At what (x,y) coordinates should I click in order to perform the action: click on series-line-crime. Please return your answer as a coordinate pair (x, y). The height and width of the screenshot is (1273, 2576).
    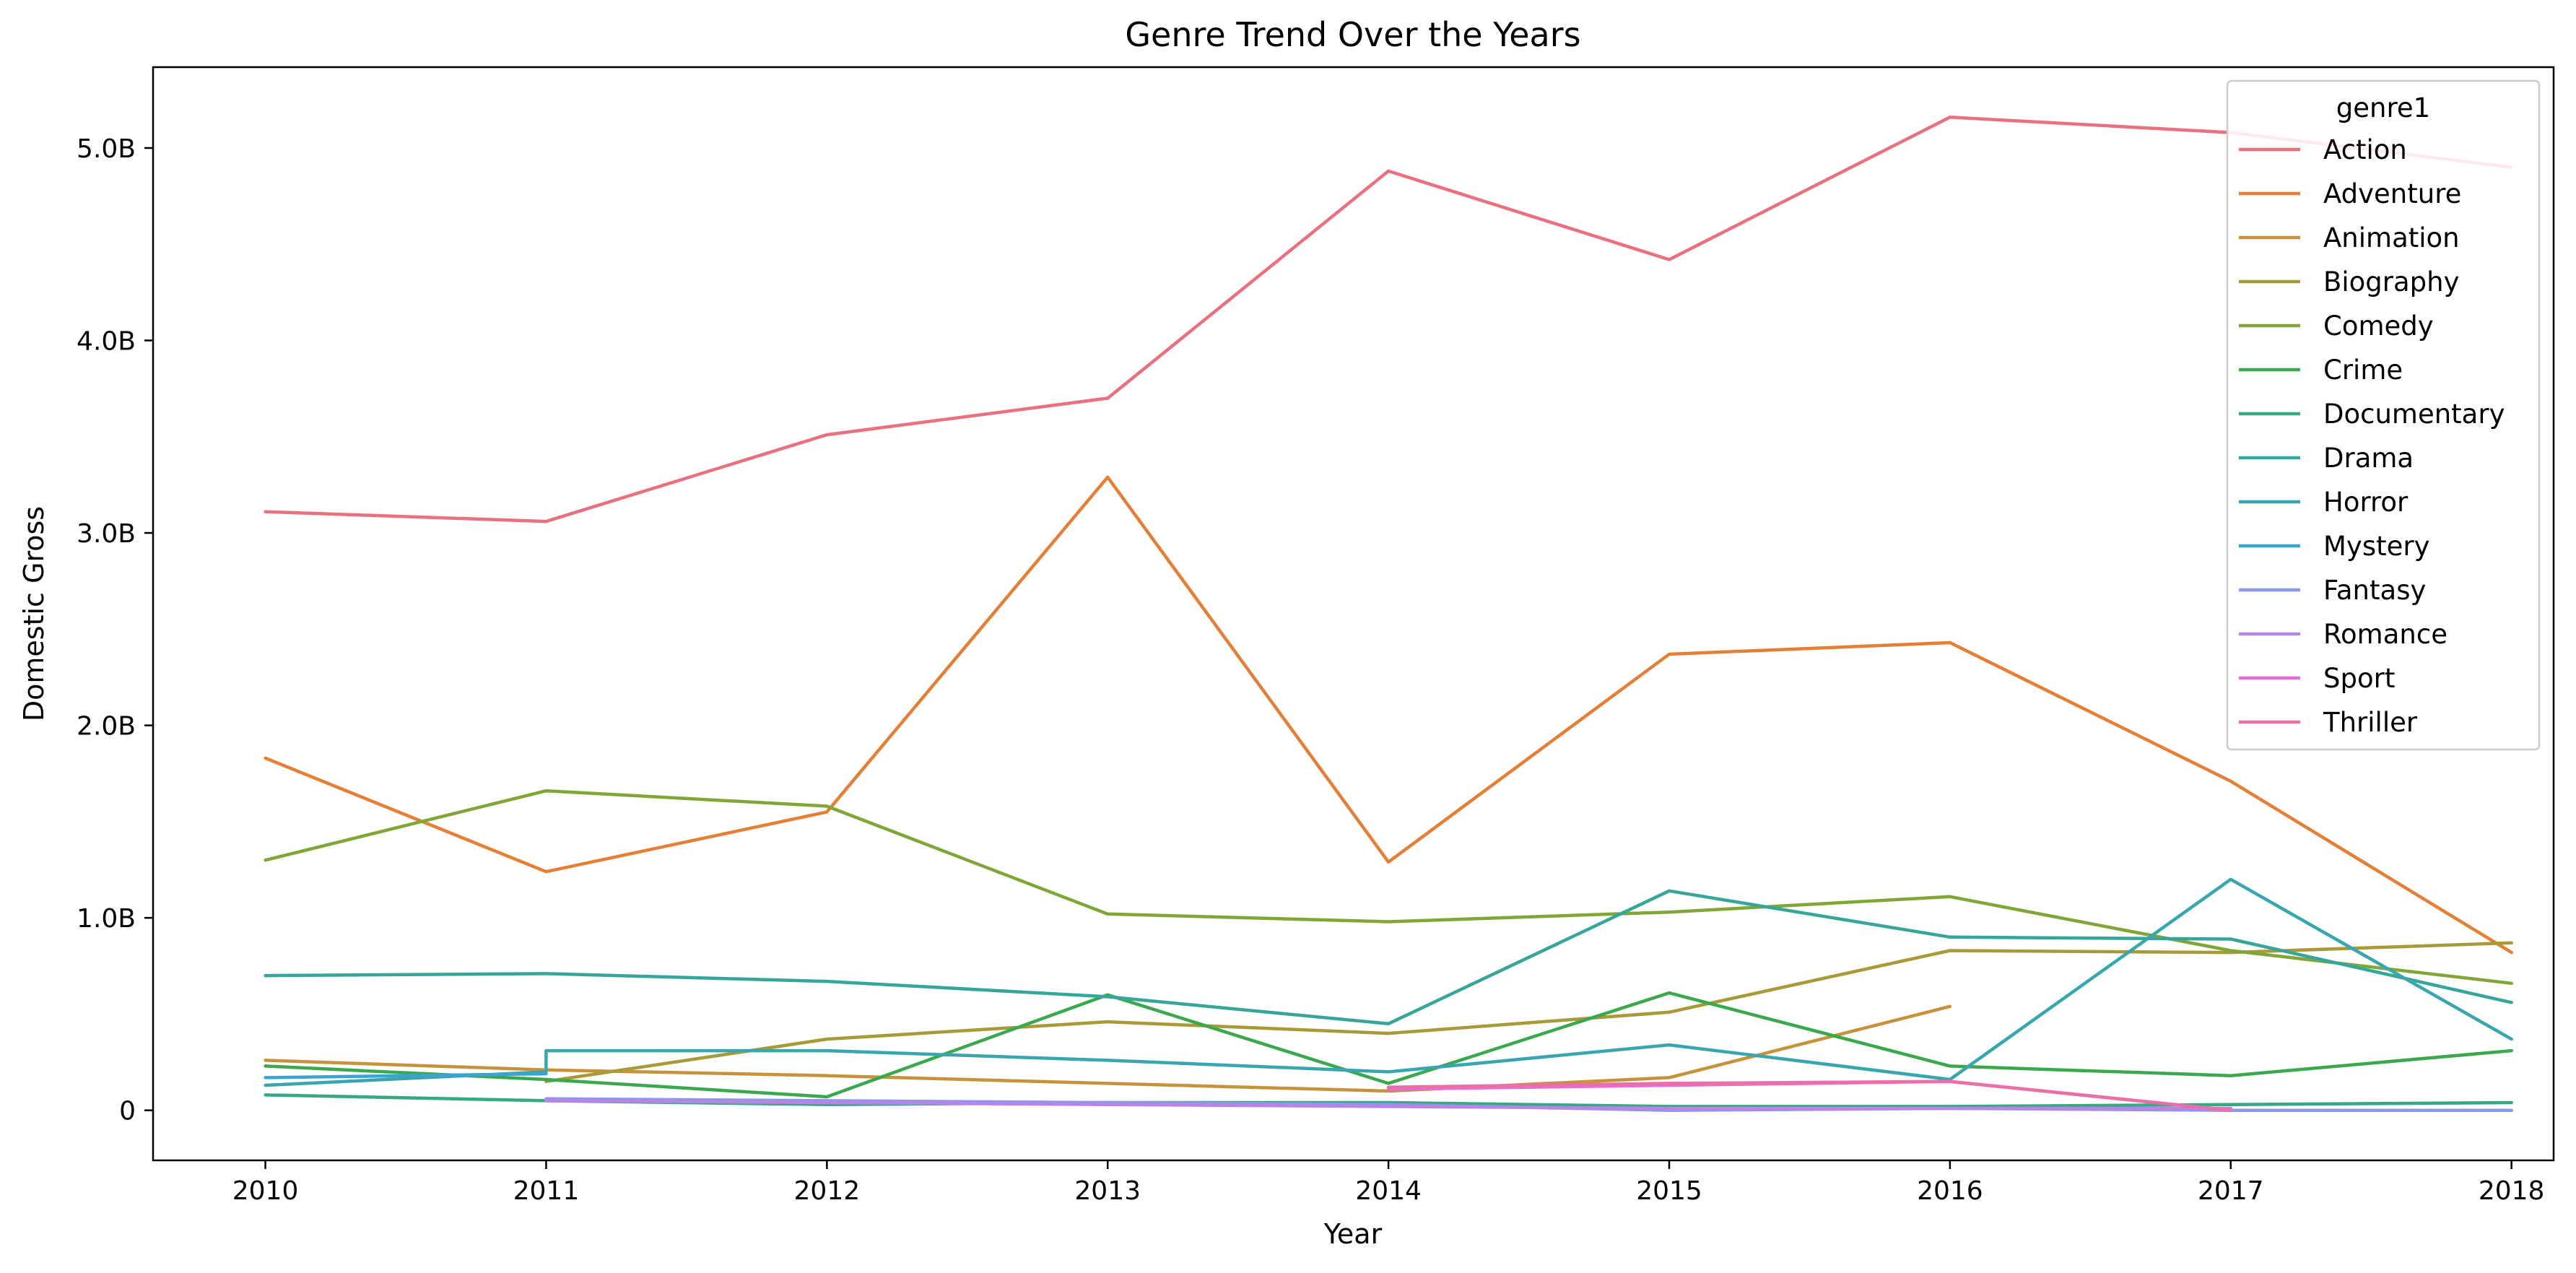
    Looking at the image, I should click on (1388, 1045).